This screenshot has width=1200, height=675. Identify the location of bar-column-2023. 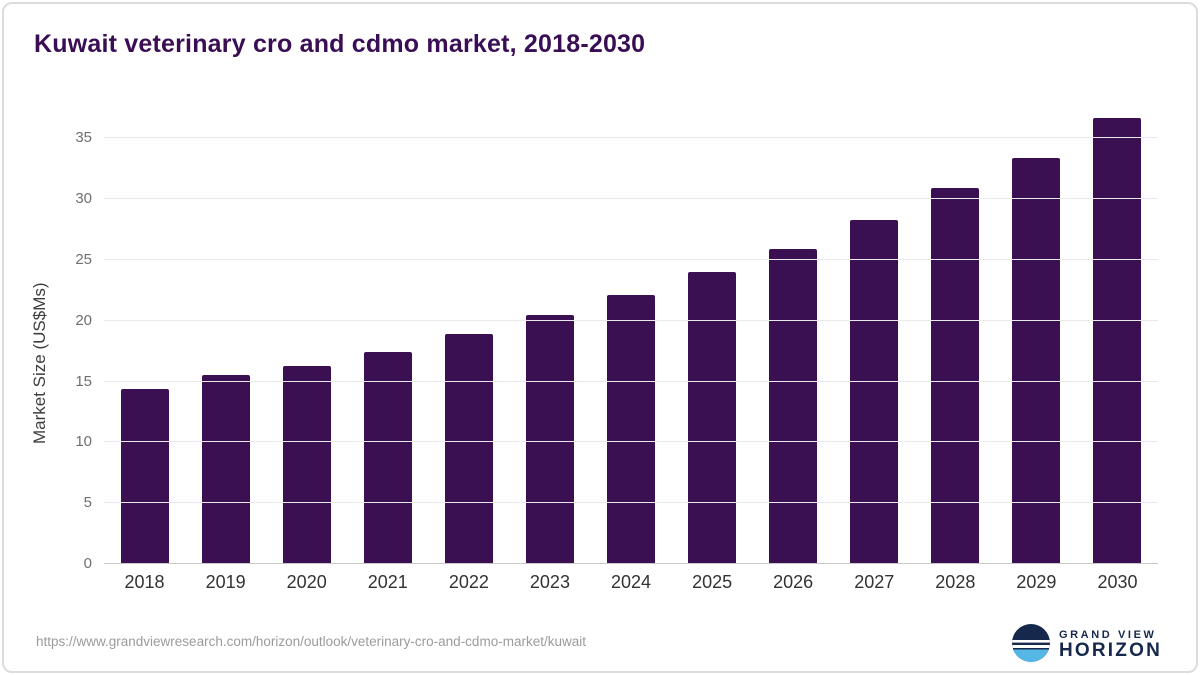
(549, 336).